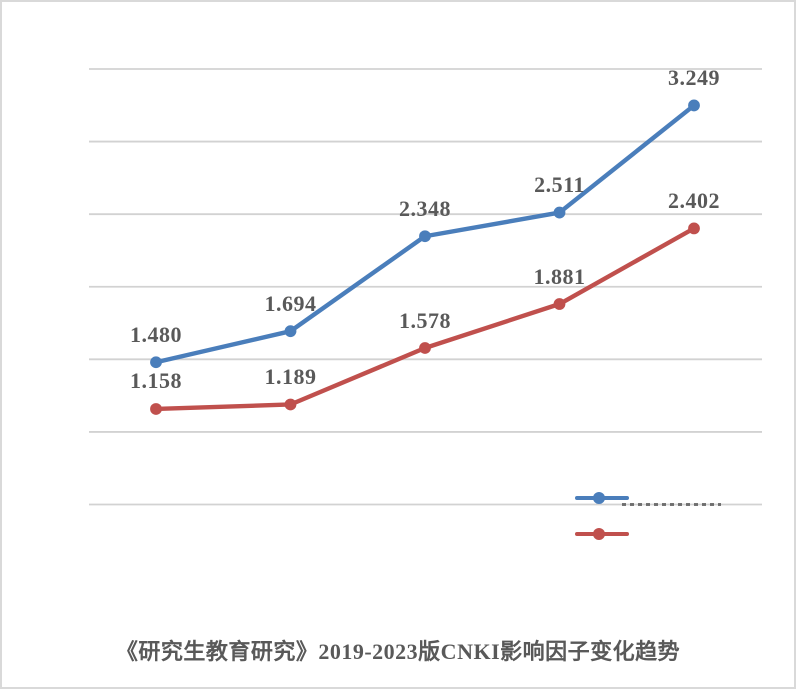 The height and width of the screenshot is (689, 796). What do you see at coordinates (290, 376) in the screenshot?
I see `impact-factor-series-red-data-label: 1.189` at bounding box center [290, 376].